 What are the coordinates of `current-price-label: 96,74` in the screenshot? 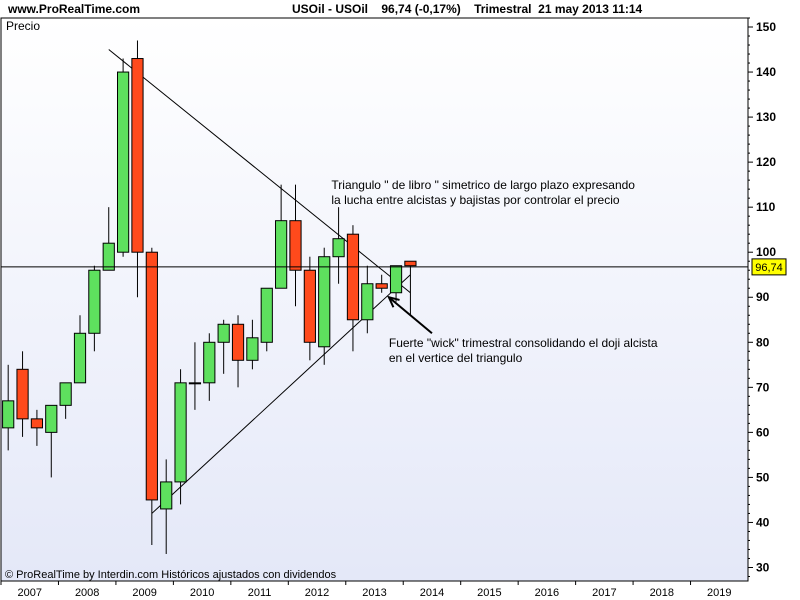 It's located at (769, 268).